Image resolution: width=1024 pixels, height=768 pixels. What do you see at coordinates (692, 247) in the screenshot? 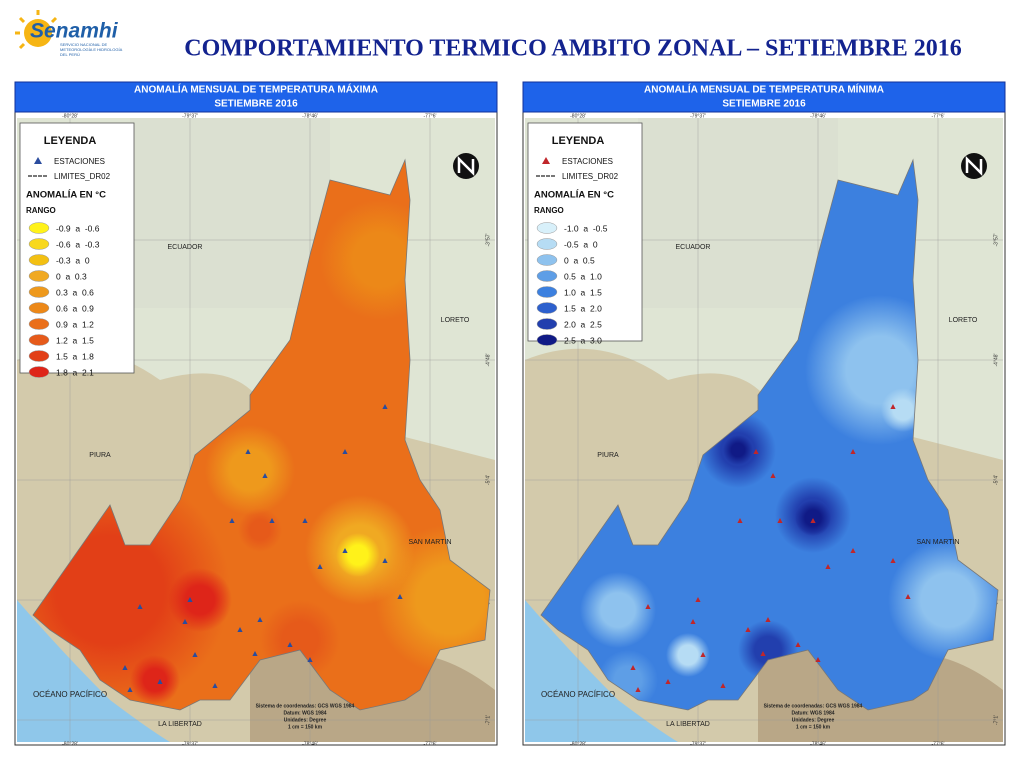
I see `place-label: ECUADOR` at bounding box center [692, 247].